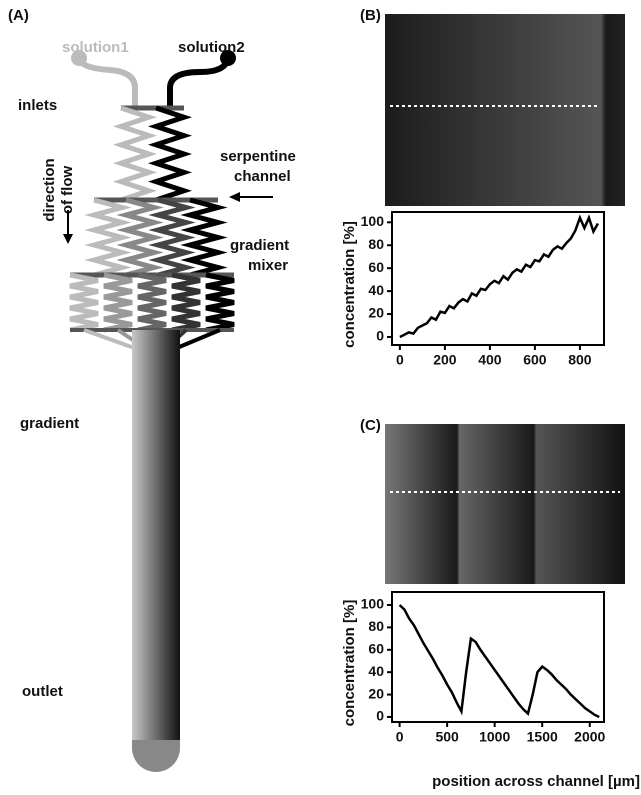  I want to click on x-tick-label: 600, so click(535, 360).